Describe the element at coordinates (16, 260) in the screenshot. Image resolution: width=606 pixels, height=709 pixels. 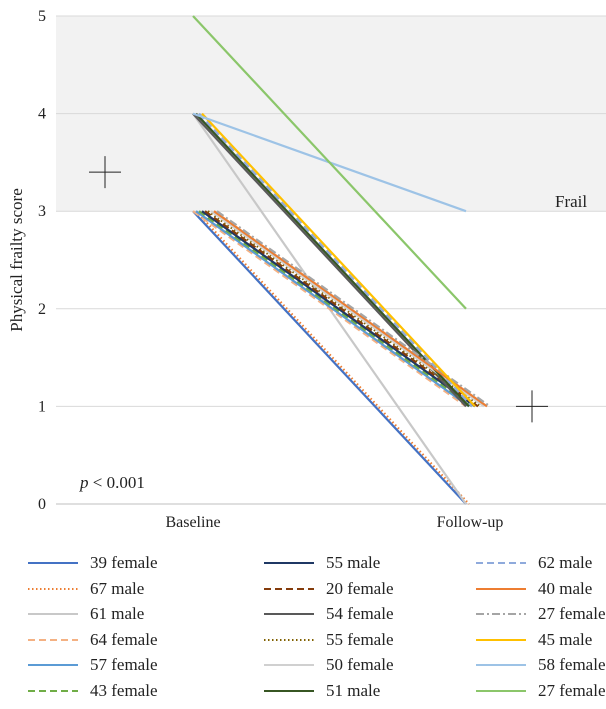
I see `y-axis-label: Physical frailty score` at that location.